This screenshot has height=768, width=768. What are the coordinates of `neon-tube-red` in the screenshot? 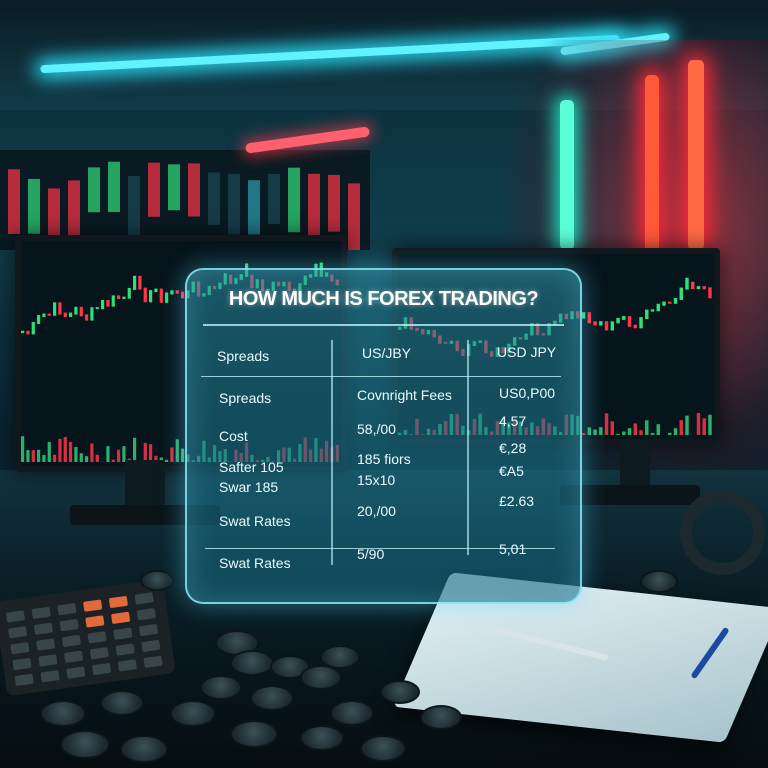 It's located at (652, 165).